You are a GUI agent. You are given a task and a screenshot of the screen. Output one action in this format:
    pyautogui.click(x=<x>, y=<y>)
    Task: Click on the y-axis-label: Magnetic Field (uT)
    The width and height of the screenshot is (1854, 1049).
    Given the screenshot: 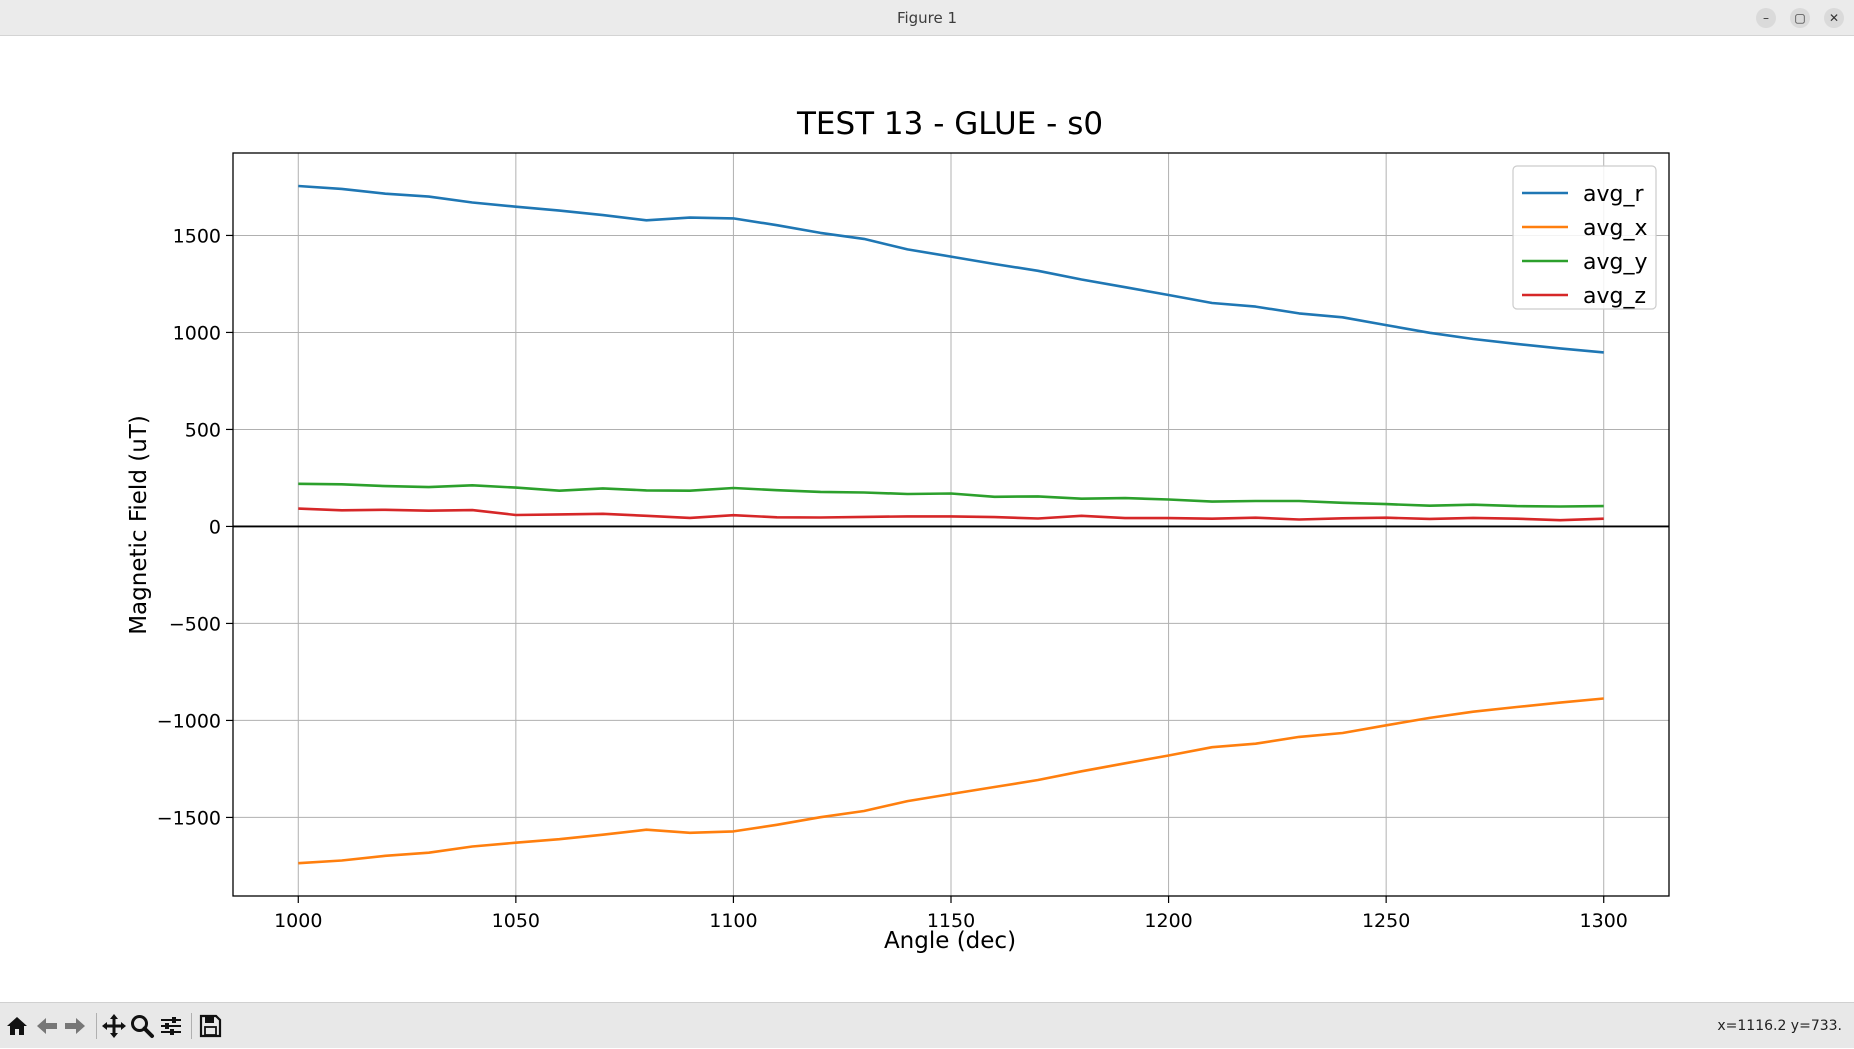 What is the action you would take?
    pyautogui.click(x=139, y=525)
    